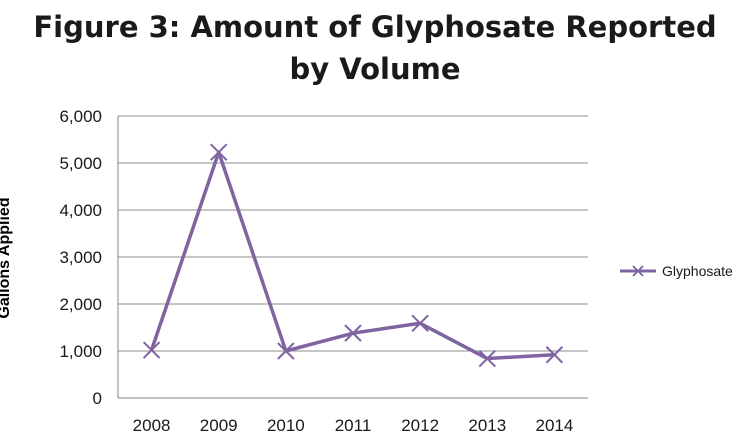 This screenshot has width=750, height=448. Describe the element at coordinates (555, 425) in the screenshot. I see `x-tick-label: 2014` at that location.